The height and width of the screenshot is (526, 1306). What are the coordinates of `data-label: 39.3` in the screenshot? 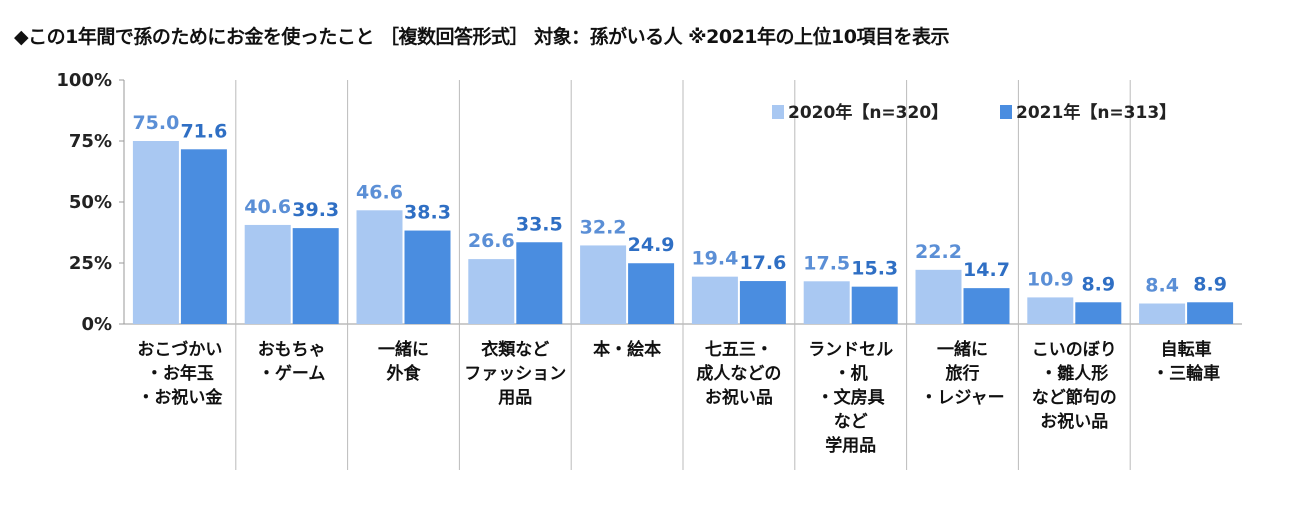 It's located at (315, 210).